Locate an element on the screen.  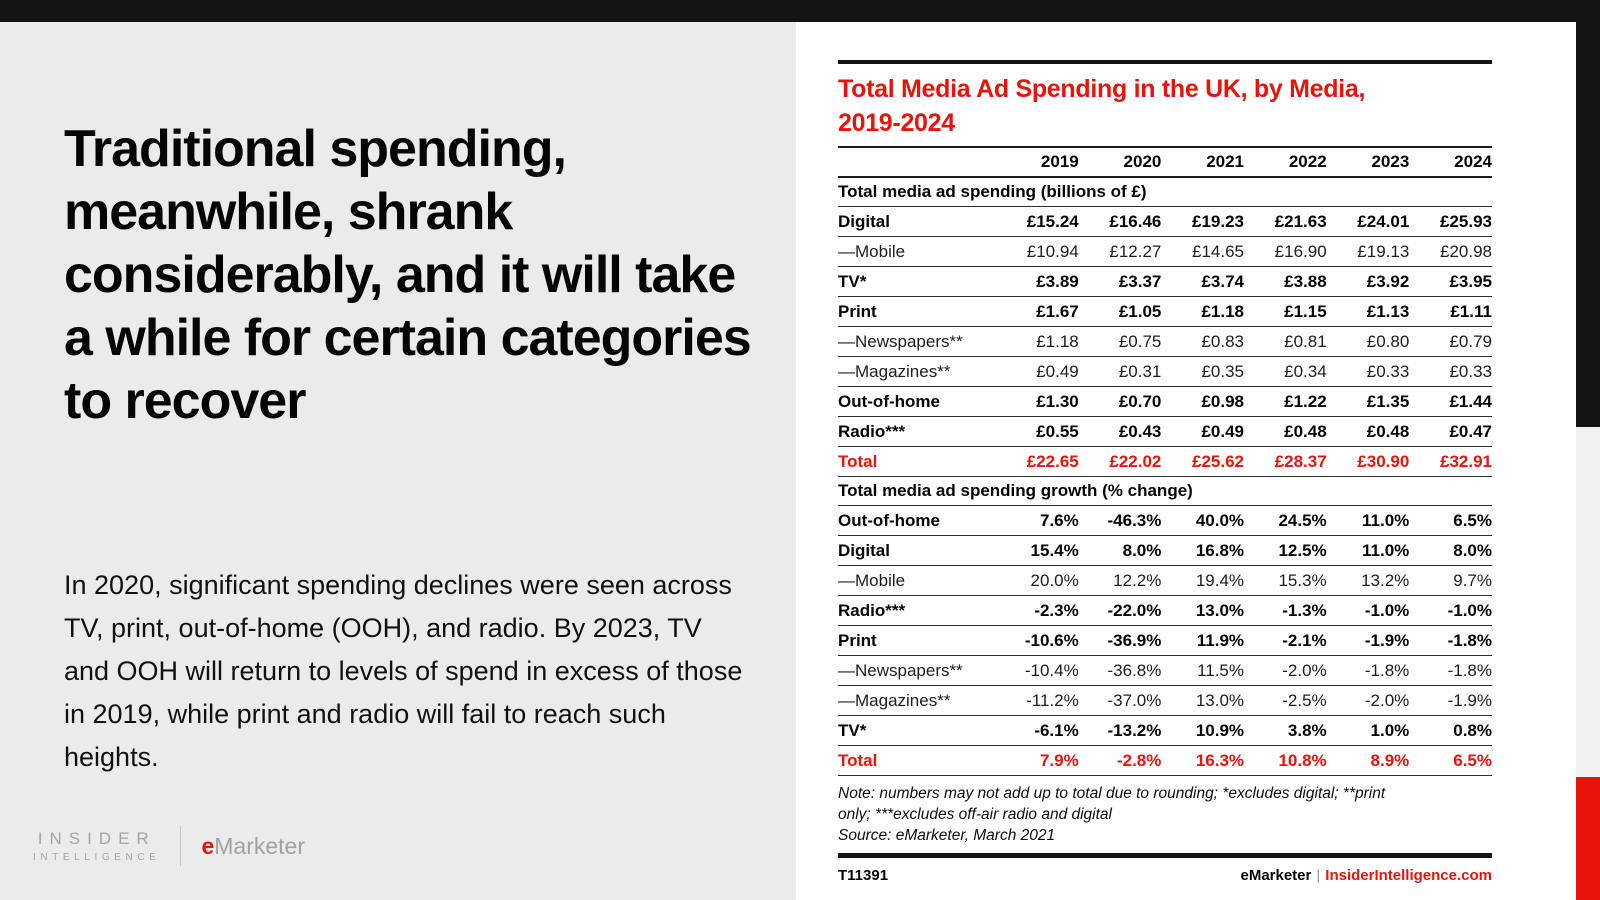
edge-strip-gray is located at coordinates (1588, 602).